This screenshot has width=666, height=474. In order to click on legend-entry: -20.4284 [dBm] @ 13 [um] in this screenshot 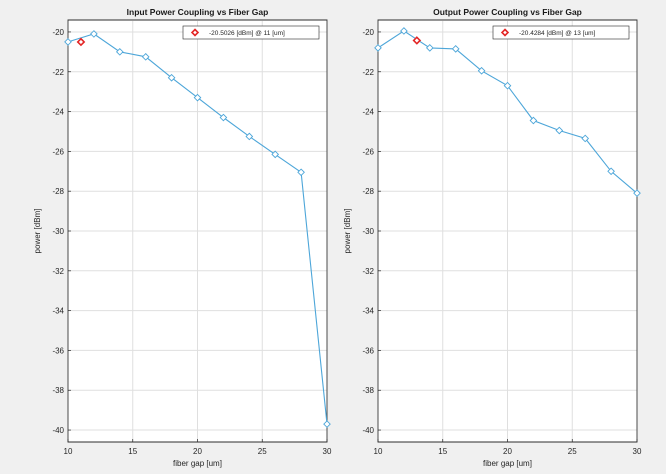, I will do `click(557, 33)`.